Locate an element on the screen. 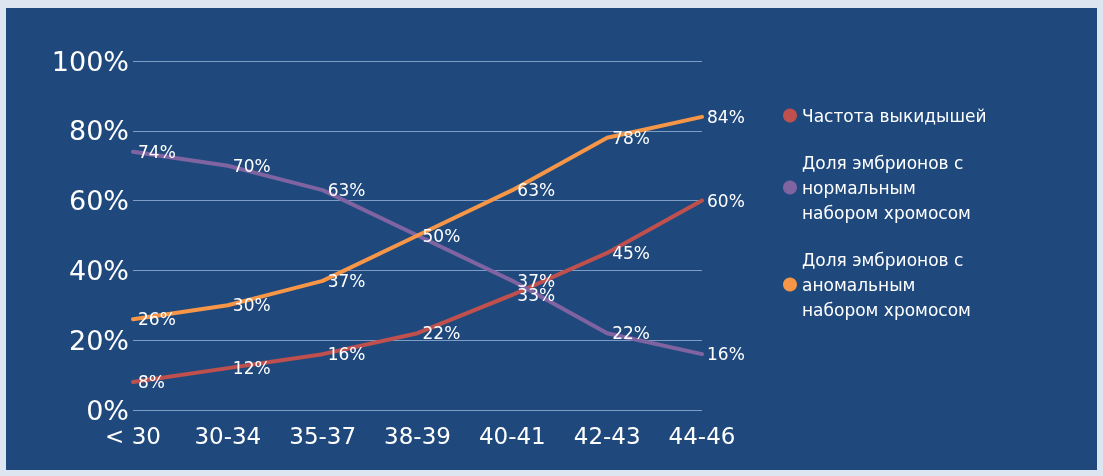 This screenshot has height=476, width=1103. data-label: 37% is located at coordinates (346, 280).